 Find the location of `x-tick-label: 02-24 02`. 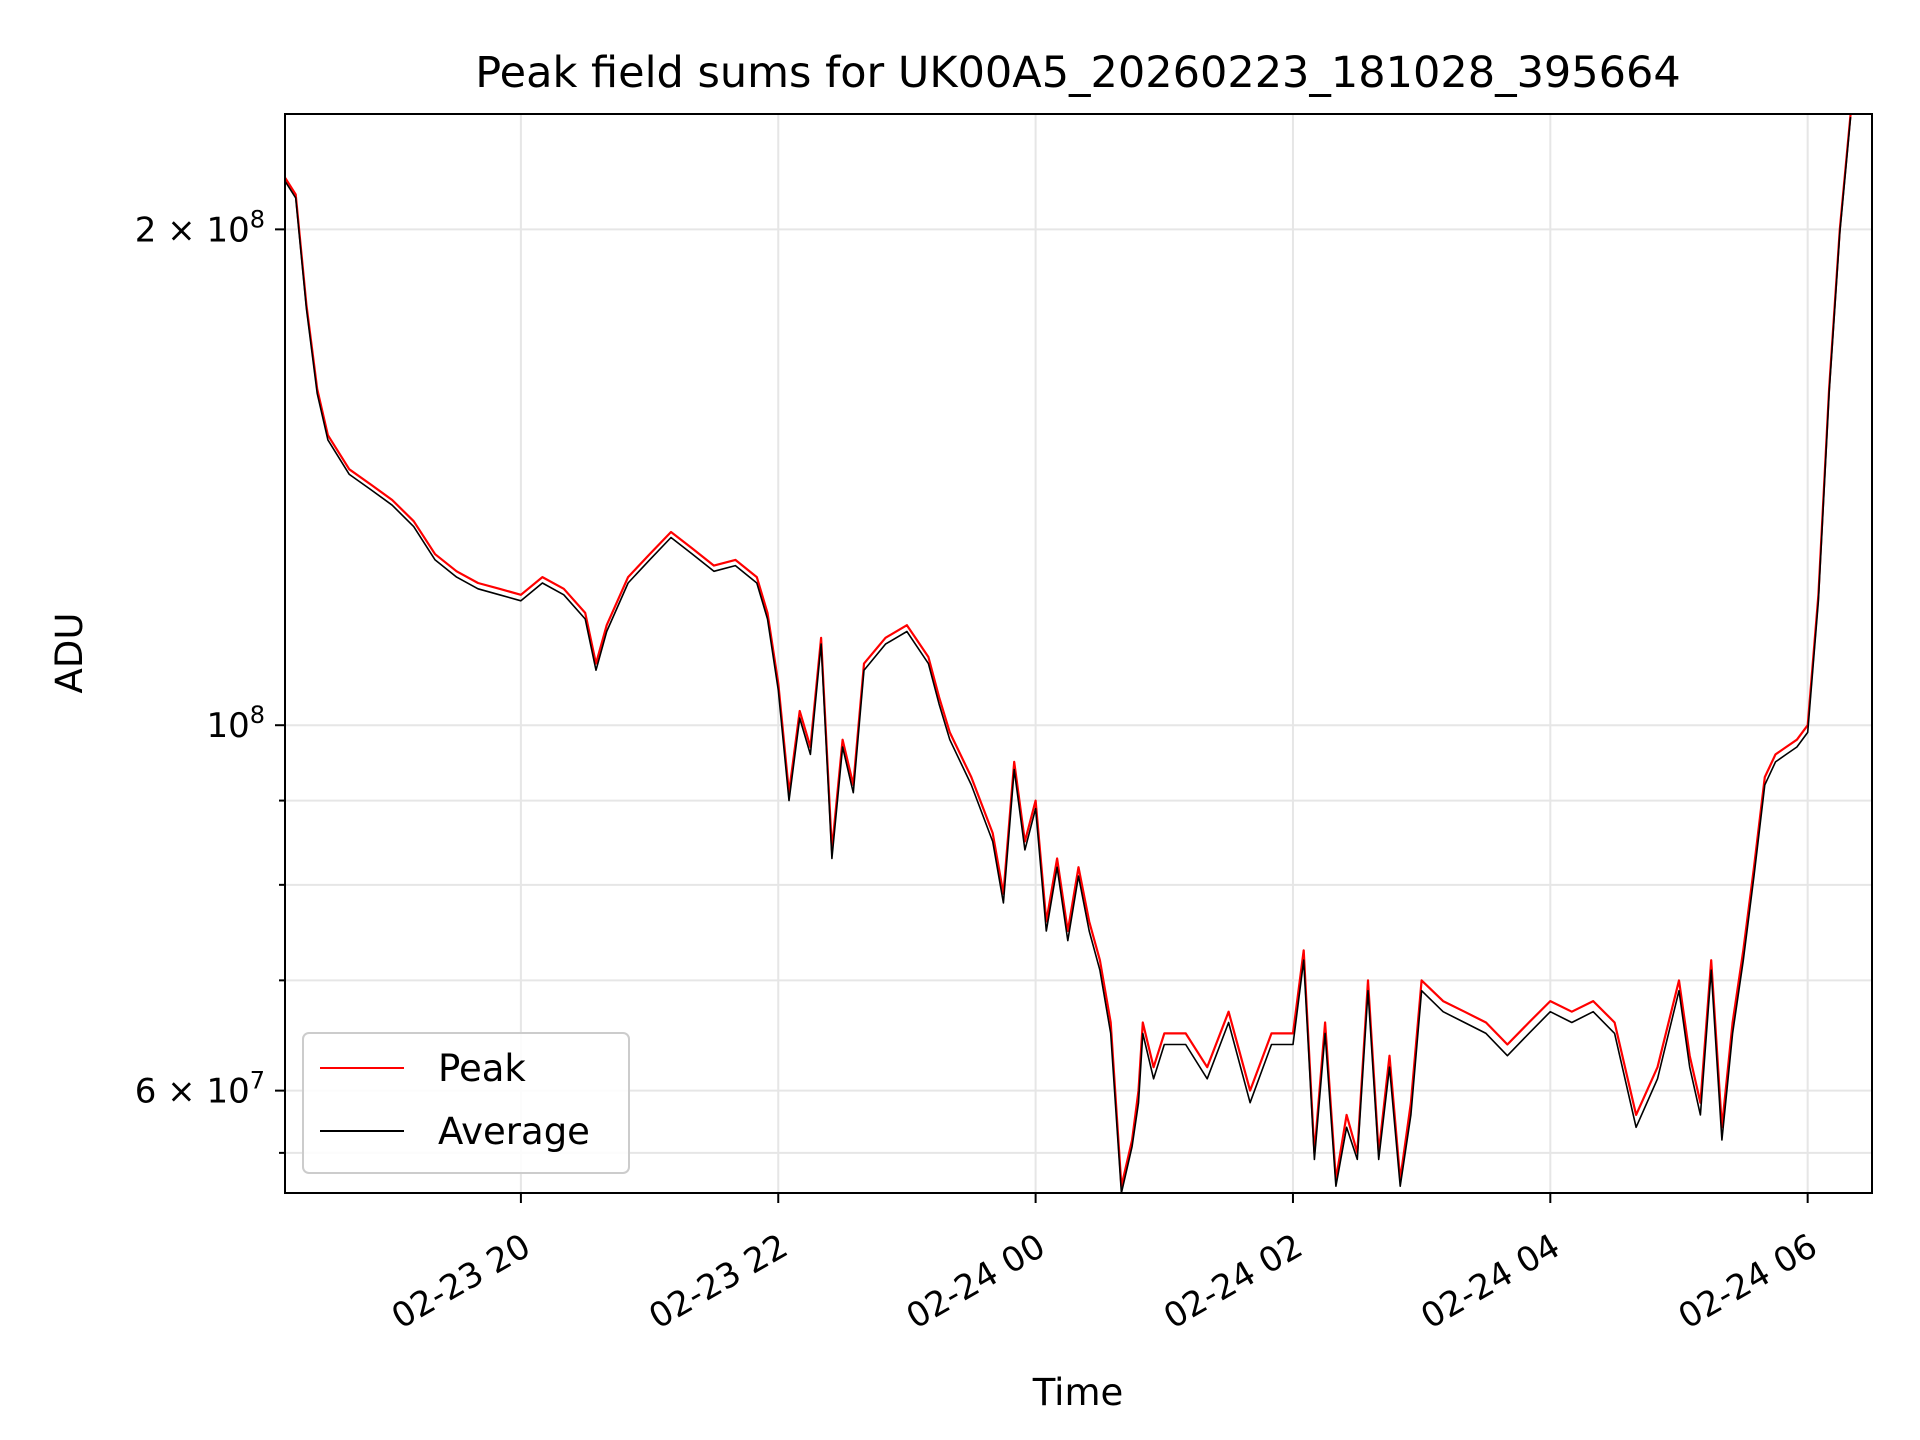

x-tick-label: 02-24 02 is located at coordinates (1233, 1281).